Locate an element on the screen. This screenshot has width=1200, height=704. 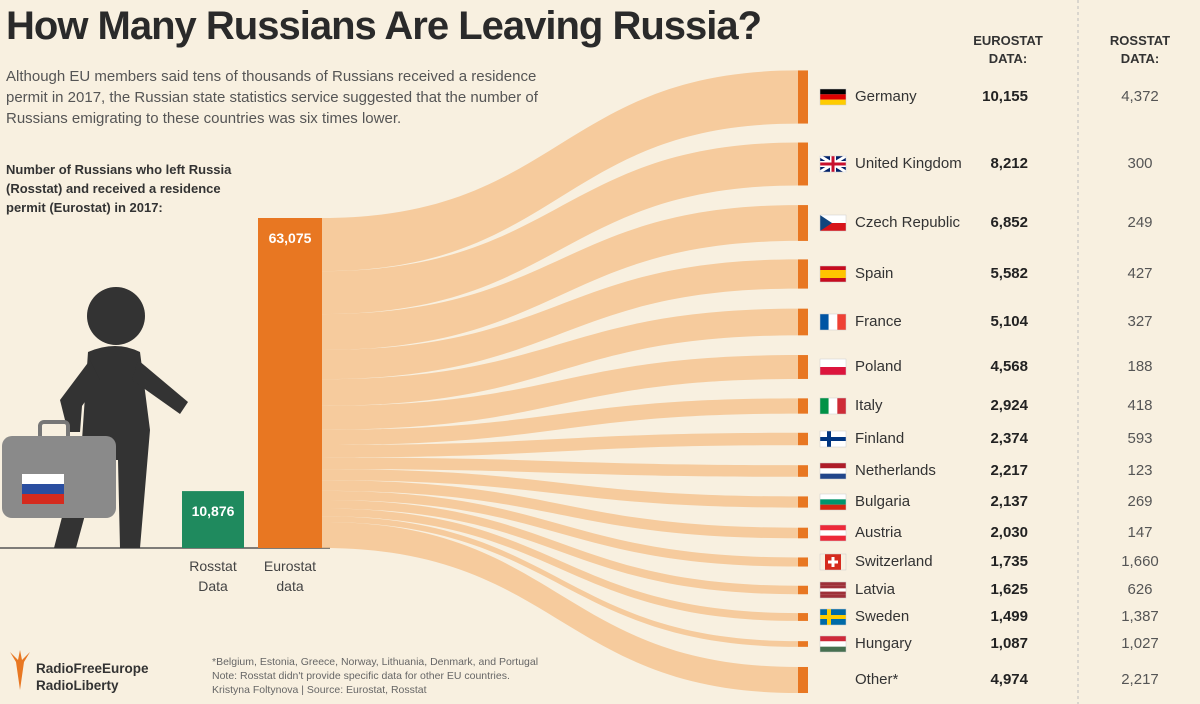
eurostat-value: 10,155 is located at coordinates (1005, 96).